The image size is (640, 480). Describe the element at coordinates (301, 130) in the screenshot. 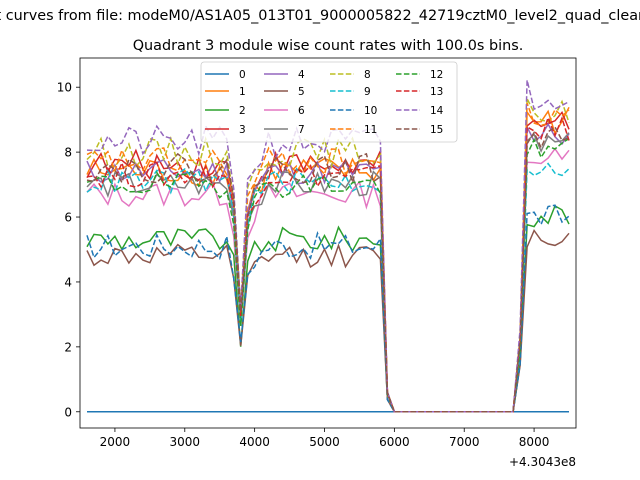

I see `legend-label: 7` at that location.